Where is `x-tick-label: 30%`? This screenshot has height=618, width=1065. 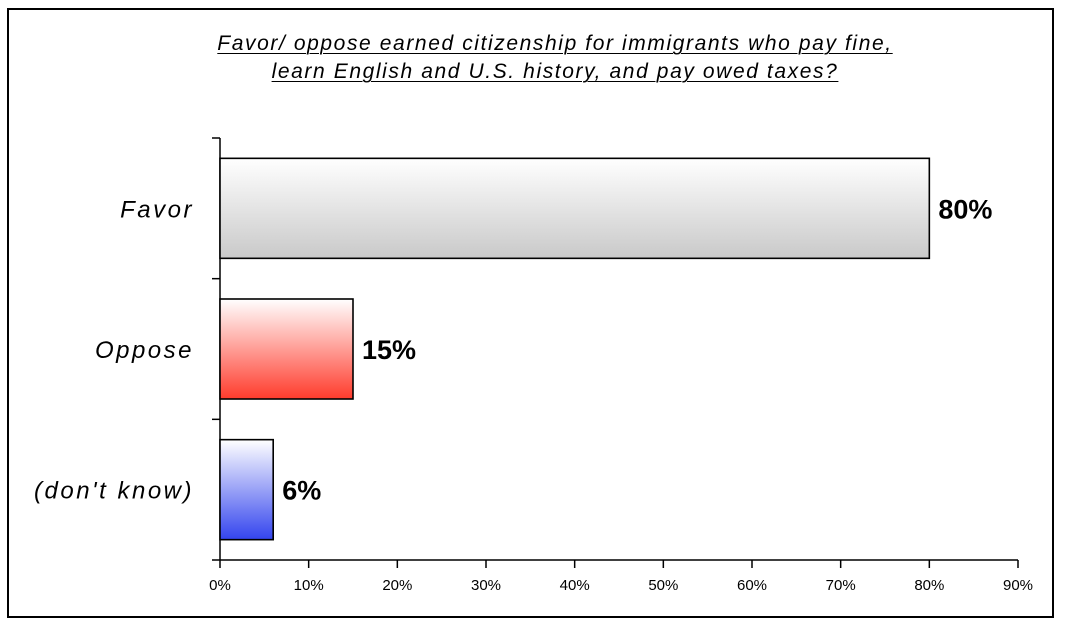 x-tick-label: 30% is located at coordinates (486, 585).